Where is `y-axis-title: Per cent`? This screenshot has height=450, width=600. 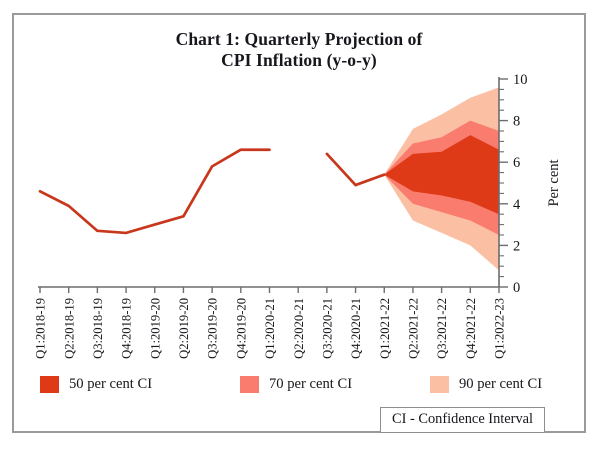
y-axis-title: Per cent is located at coordinates (554, 182).